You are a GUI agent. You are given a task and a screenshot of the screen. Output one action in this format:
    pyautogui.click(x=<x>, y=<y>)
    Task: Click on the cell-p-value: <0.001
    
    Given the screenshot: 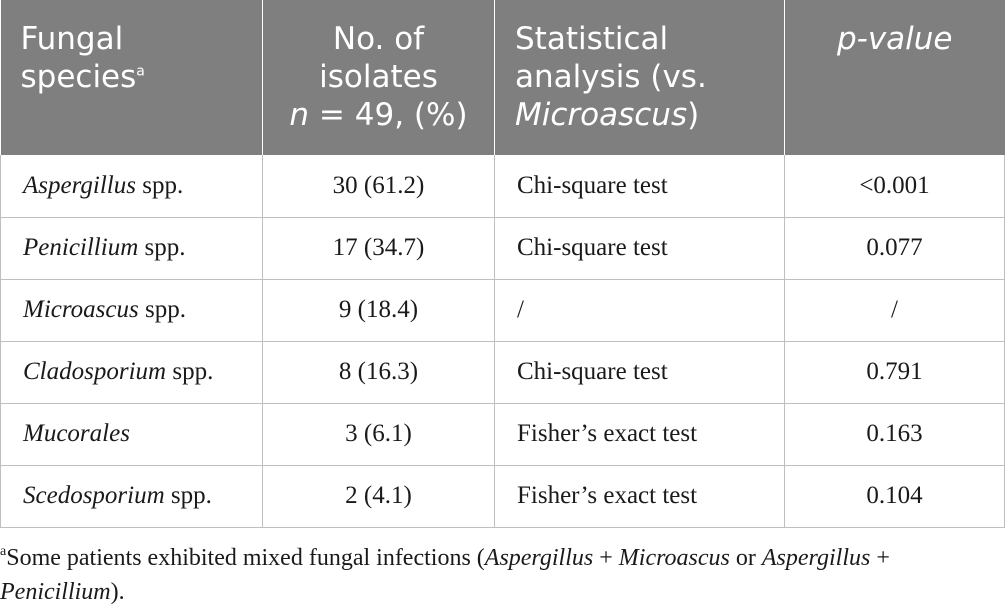 What is the action you would take?
    pyautogui.click(x=894, y=186)
    